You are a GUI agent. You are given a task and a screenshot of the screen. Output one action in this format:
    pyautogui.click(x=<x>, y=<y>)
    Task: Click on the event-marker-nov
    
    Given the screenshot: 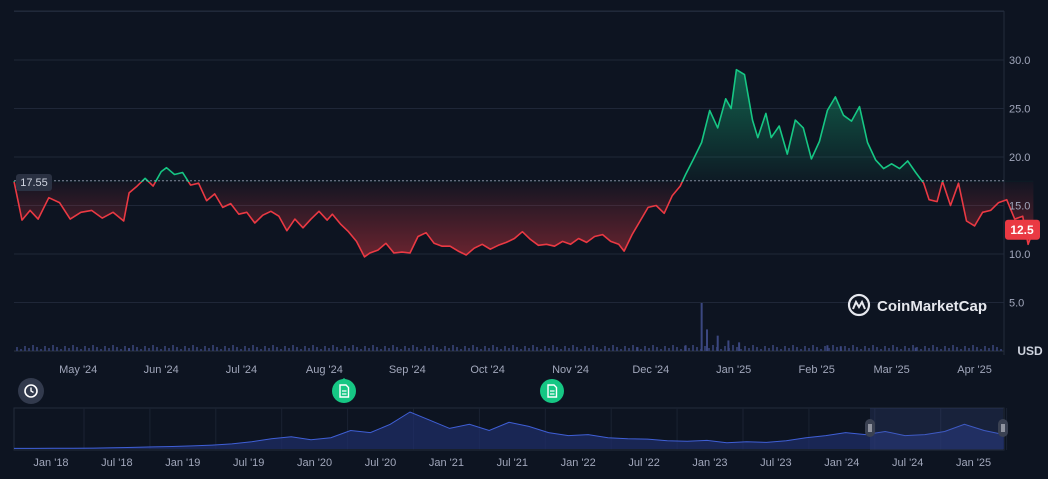 What is the action you would take?
    pyautogui.click(x=552, y=391)
    